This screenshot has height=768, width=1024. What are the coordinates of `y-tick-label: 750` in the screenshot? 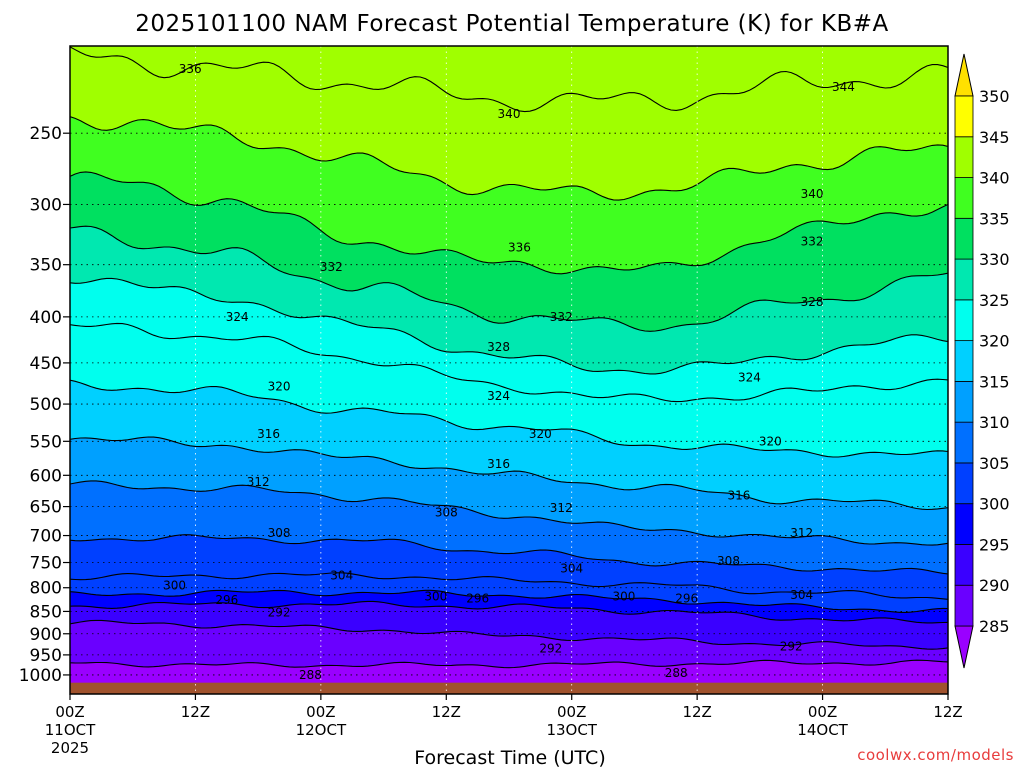 It's located at (46, 564).